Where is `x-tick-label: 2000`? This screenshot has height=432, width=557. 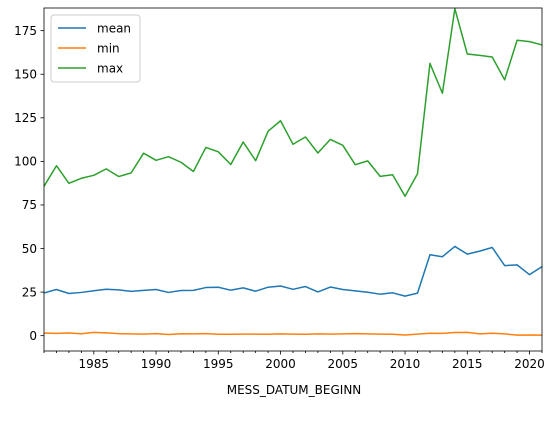 x-tick-label: 2000 is located at coordinates (280, 364).